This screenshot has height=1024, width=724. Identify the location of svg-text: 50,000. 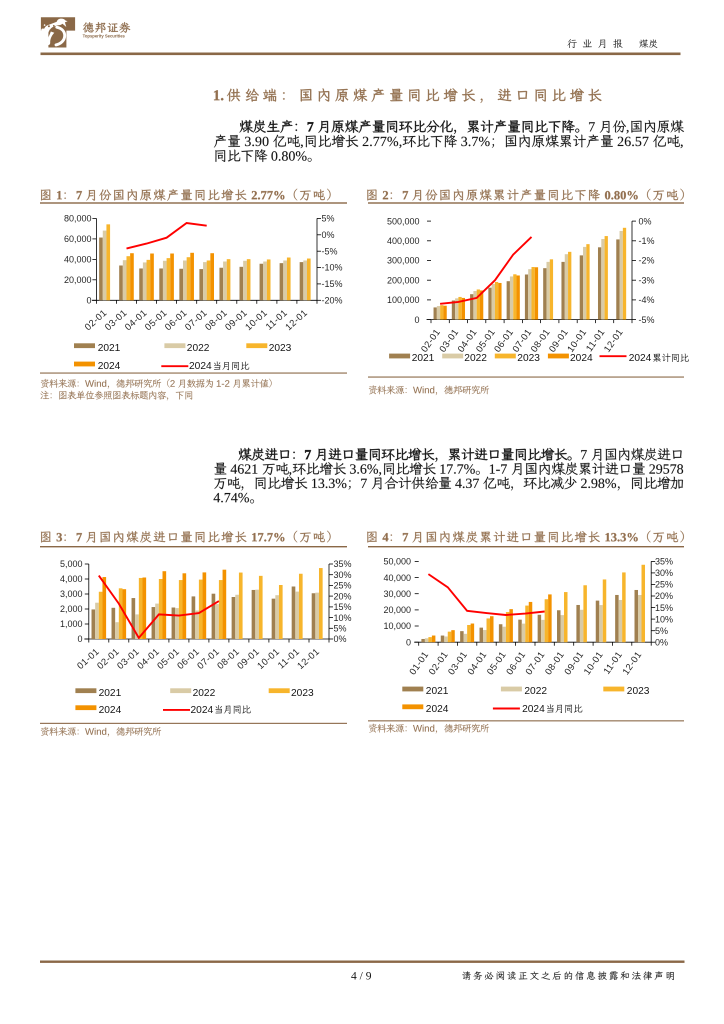
(397, 562).